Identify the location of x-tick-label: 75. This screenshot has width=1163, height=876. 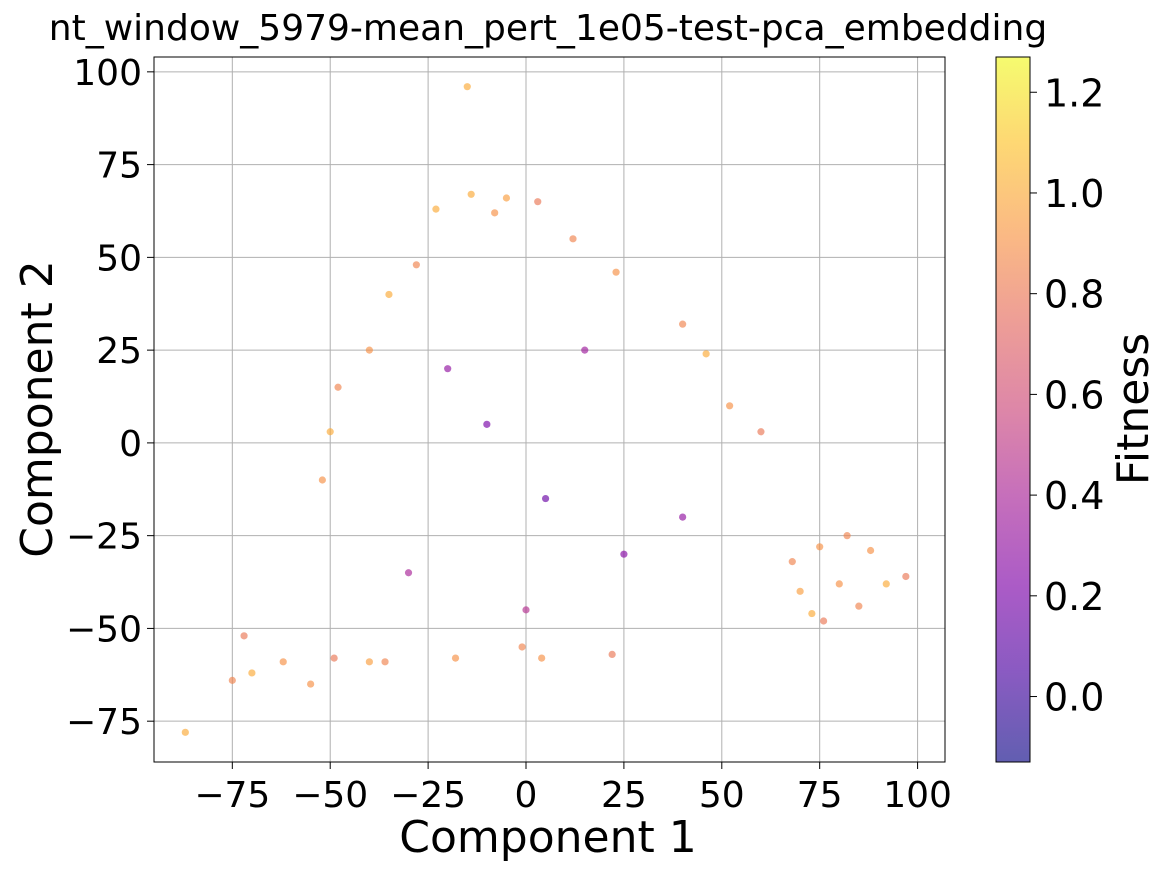
(820, 795).